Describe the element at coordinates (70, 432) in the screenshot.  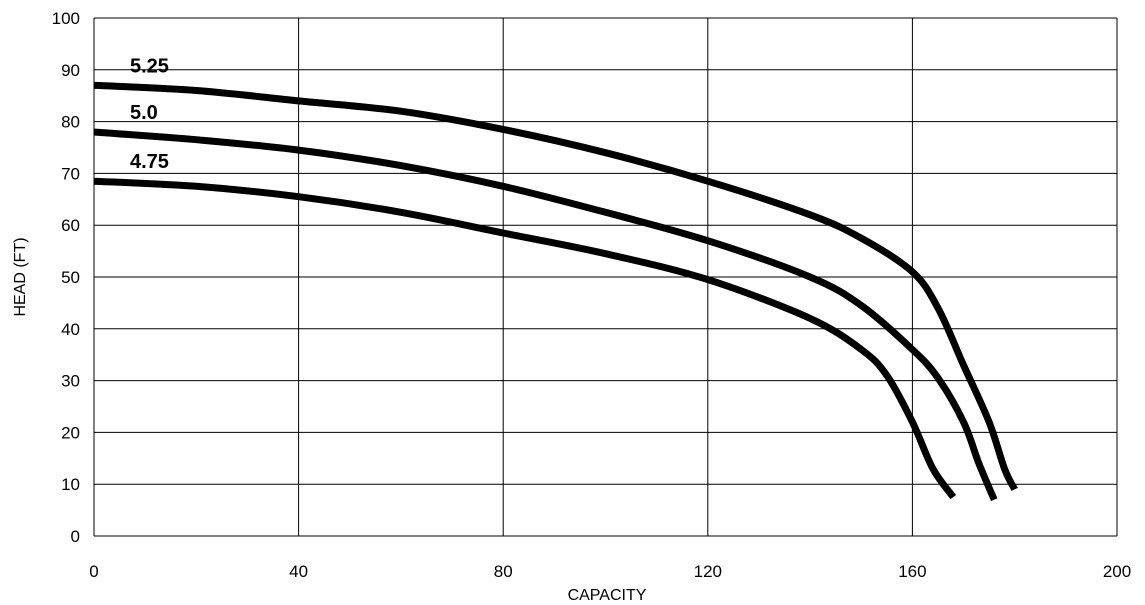
I see `y-tick-label: 20` at that location.